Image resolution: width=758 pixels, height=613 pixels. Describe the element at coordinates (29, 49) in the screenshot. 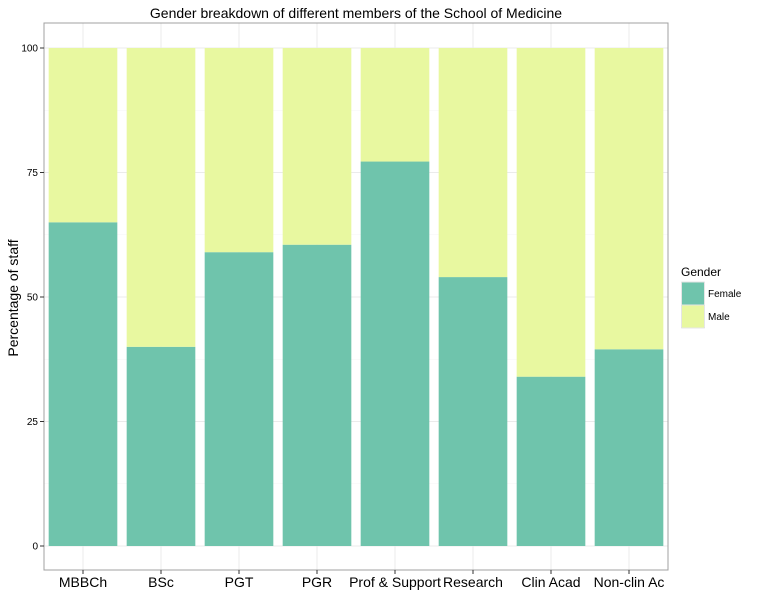

I see `y-tick-label: 100` at that location.